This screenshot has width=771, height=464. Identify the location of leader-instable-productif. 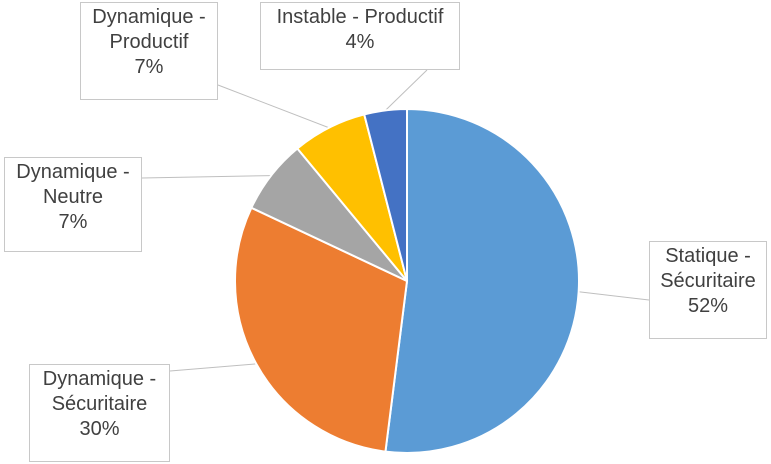
(406, 90).